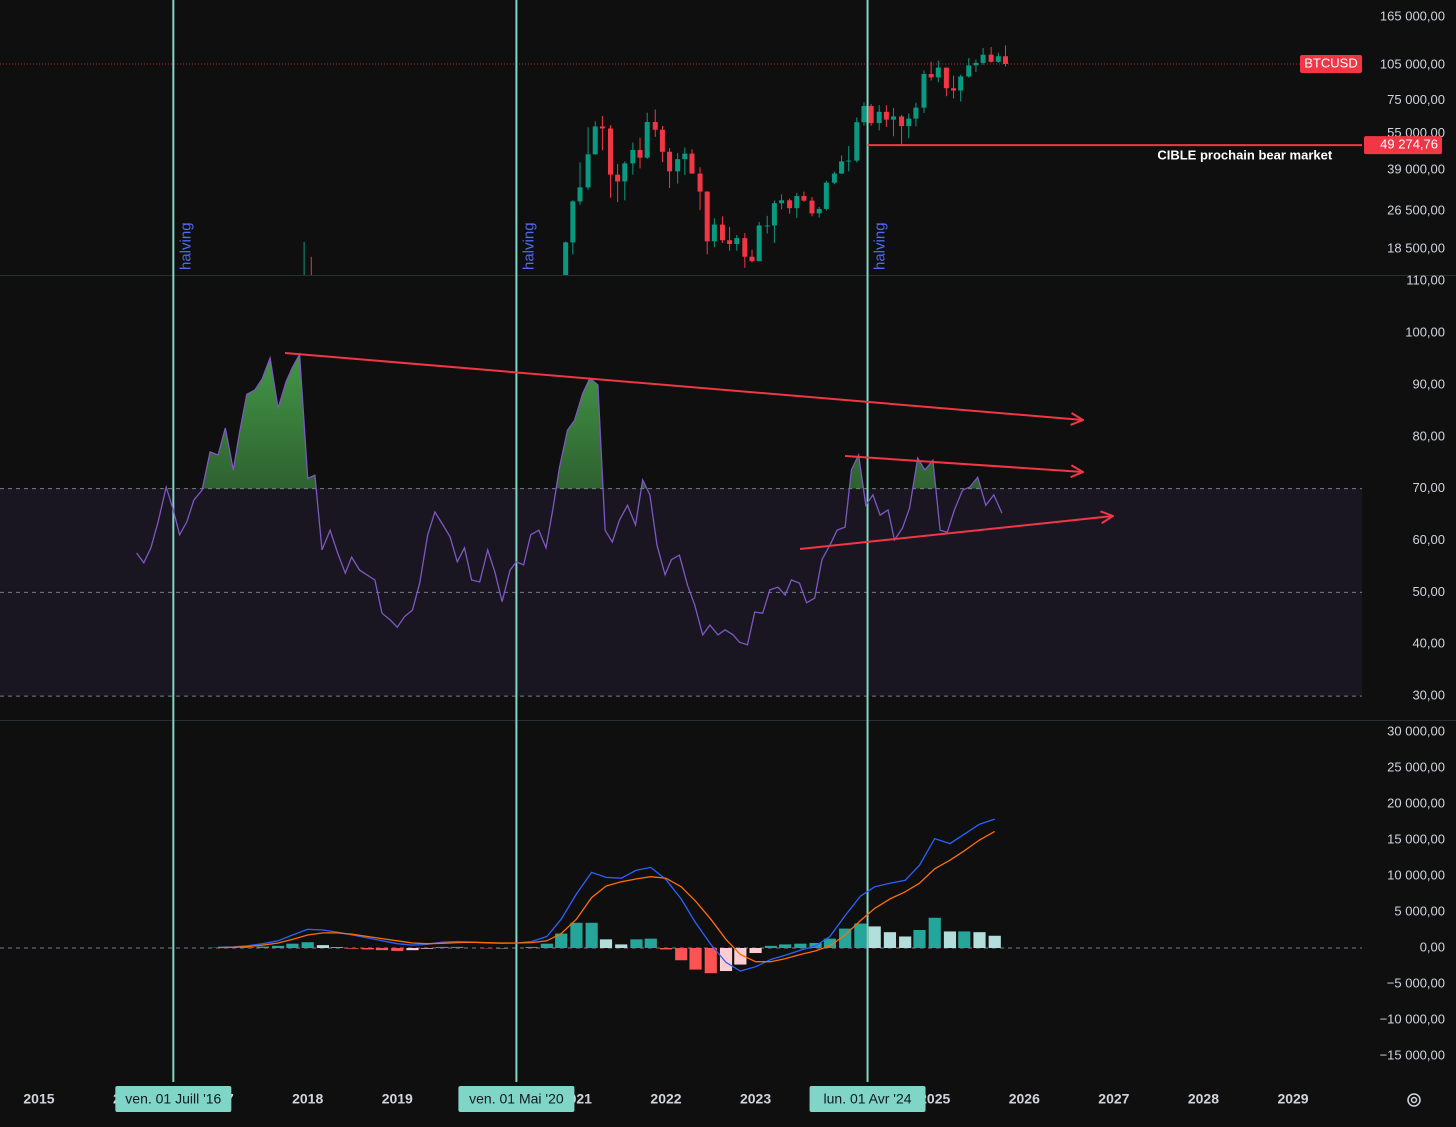 The width and height of the screenshot is (1456, 1127). I want to click on x-tick-label: 2015, so click(38, 1099).